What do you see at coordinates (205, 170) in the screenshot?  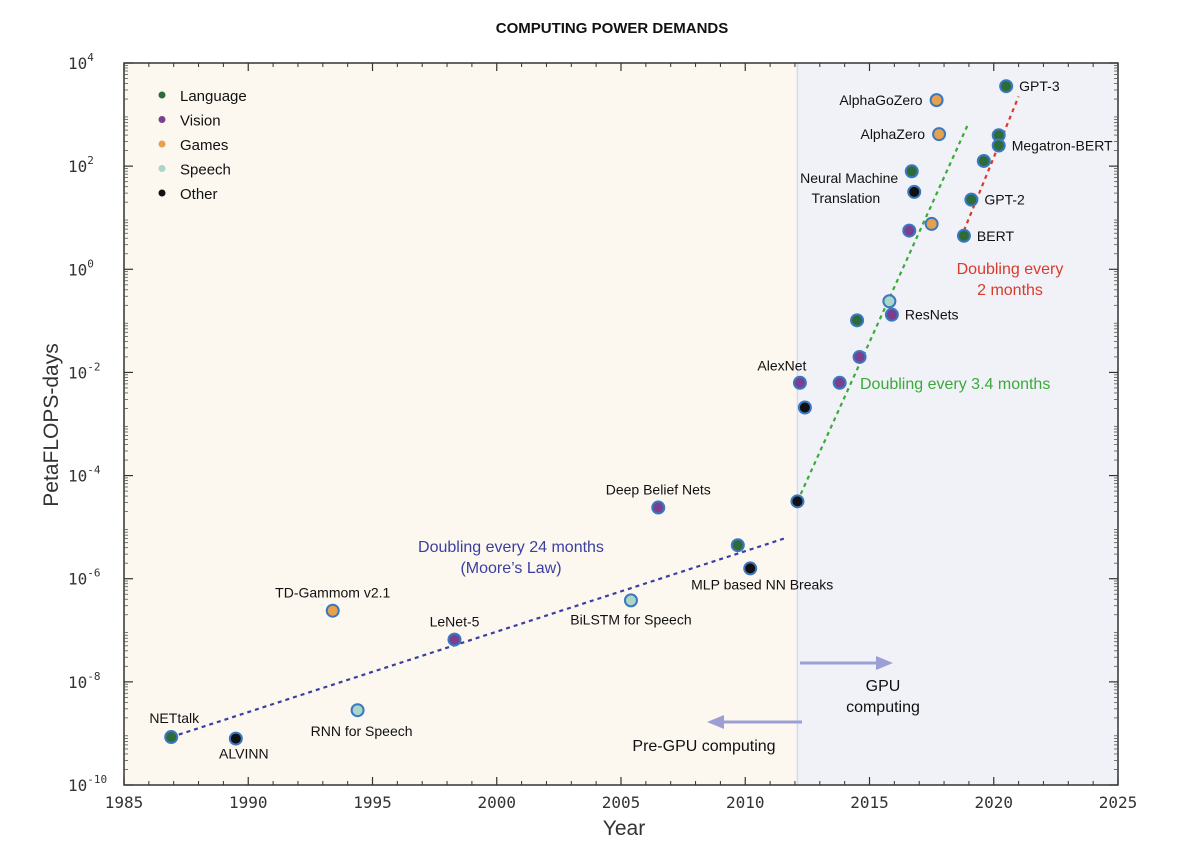 I see `legend-label: Speech` at bounding box center [205, 170].